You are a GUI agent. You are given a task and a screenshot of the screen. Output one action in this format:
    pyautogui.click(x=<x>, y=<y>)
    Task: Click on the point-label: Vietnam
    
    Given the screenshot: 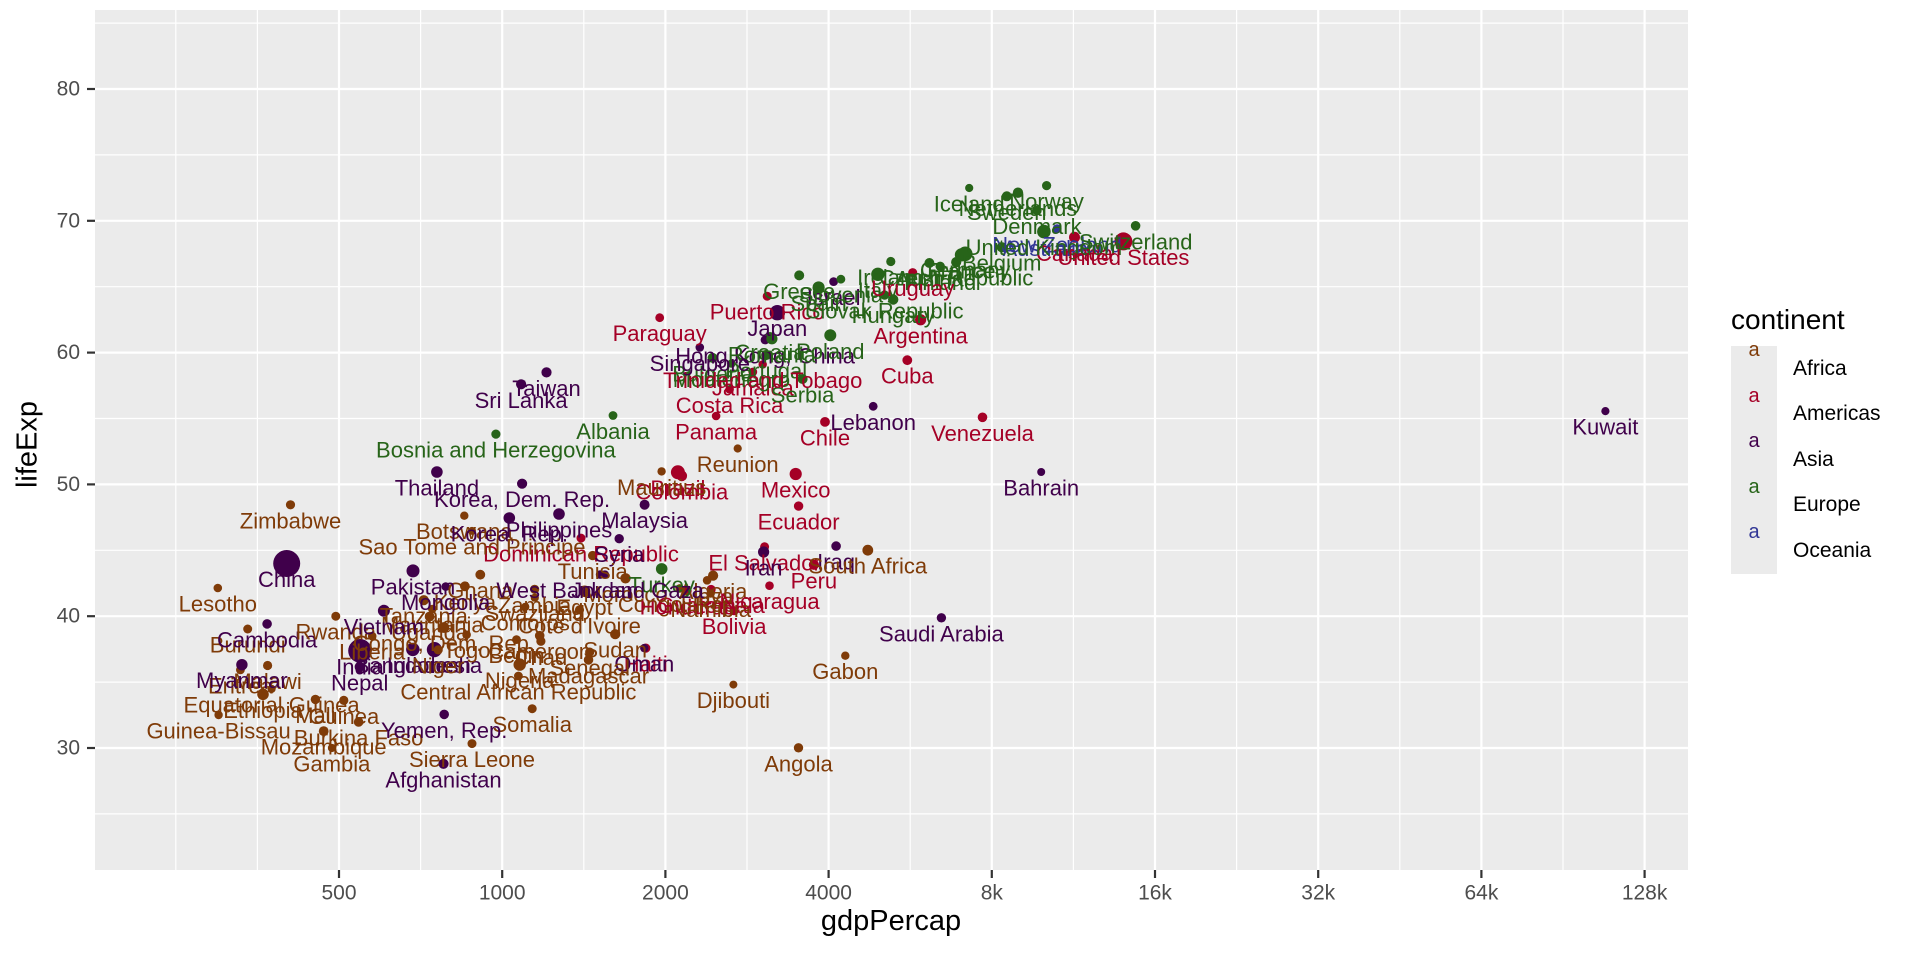 What is the action you would take?
    pyautogui.click(x=384, y=626)
    